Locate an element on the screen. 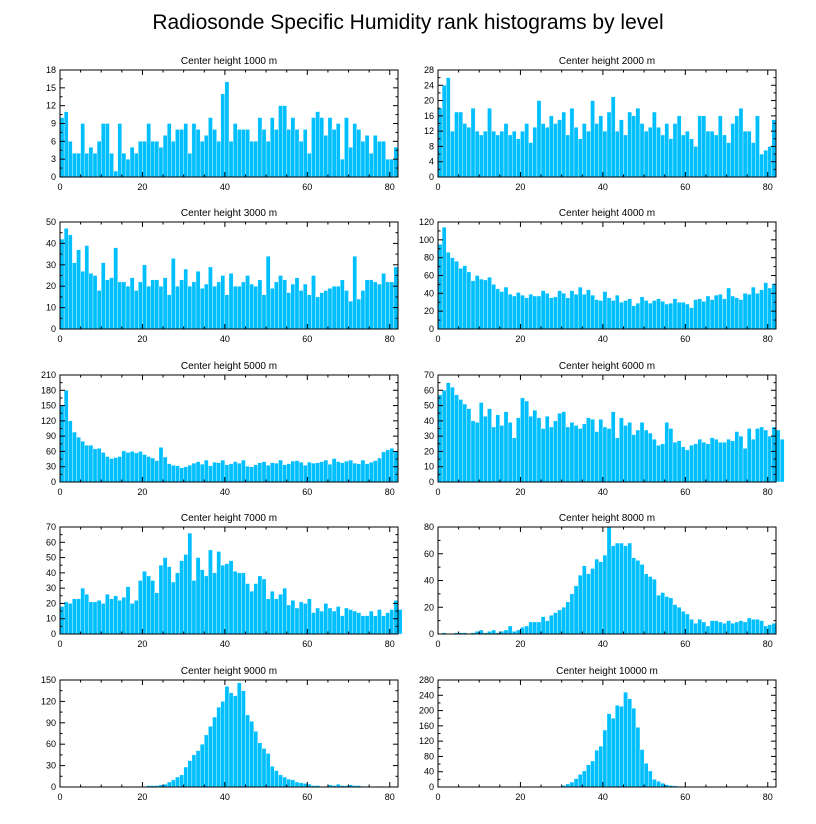 Image resolution: width=816 pixels, height=824 pixels. y-tick-label: 24 is located at coordinates (429, 85).